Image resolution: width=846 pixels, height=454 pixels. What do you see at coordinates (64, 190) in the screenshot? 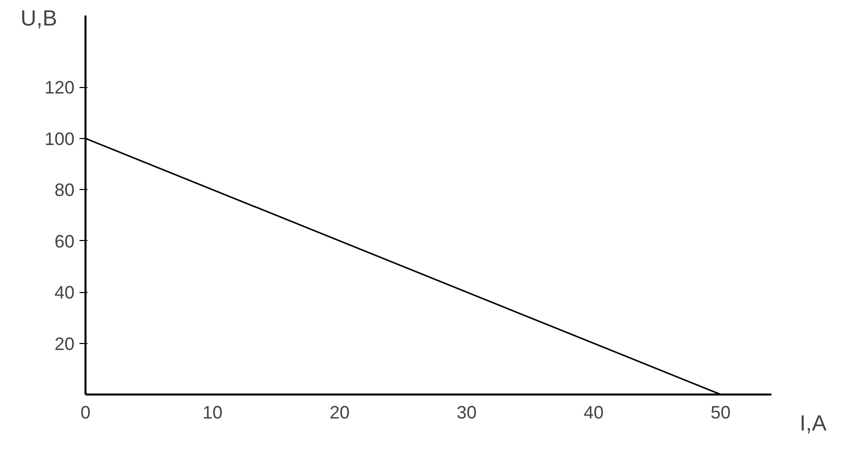
I see `y-tick-label: 80` at bounding box center [64, 190].